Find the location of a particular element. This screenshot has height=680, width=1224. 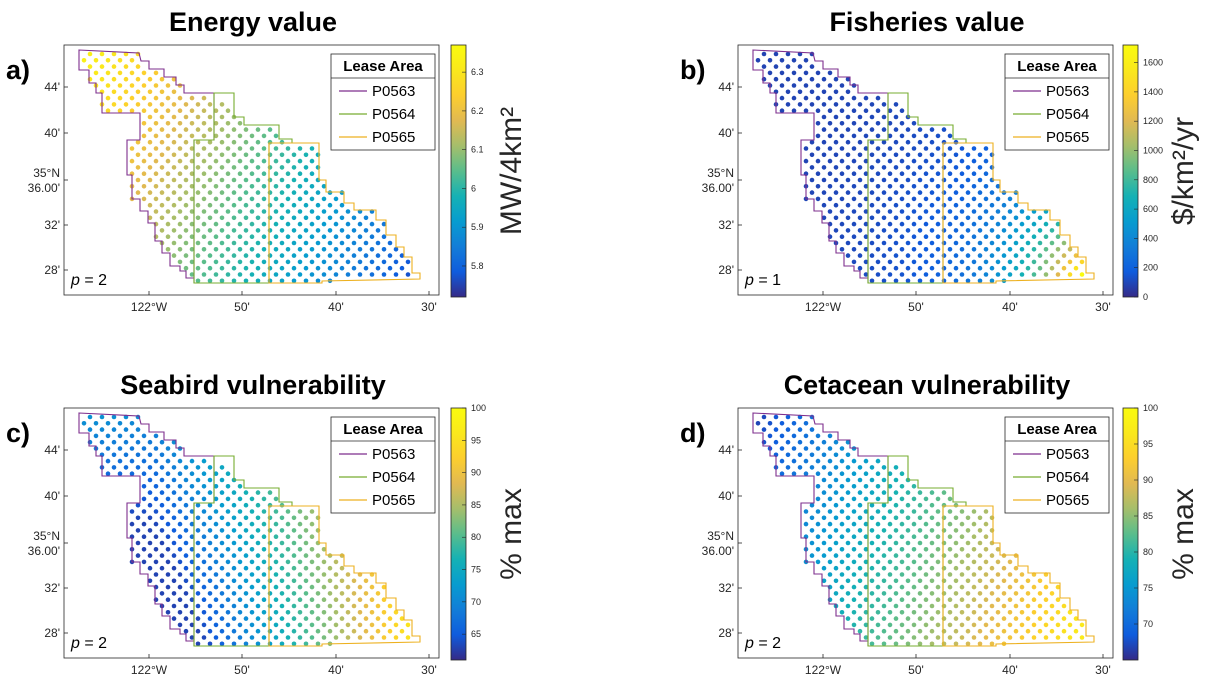

y-tick-line: 44' is located at coordinates (52, 450).